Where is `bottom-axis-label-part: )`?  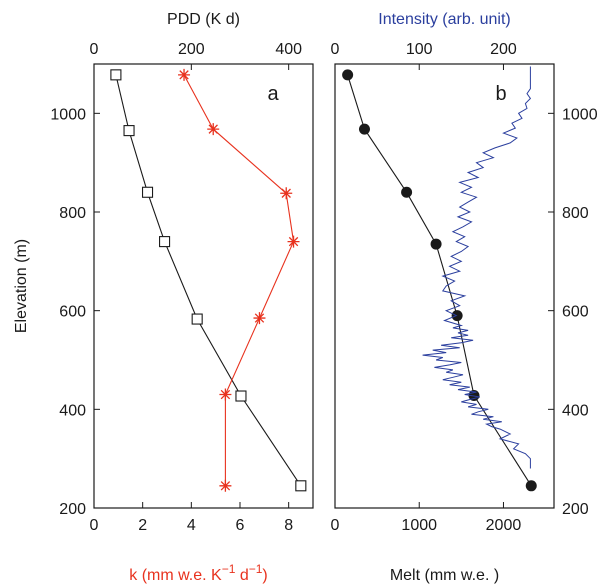 bottom-axis-label-part: ) is located at coordinates (264, 575).